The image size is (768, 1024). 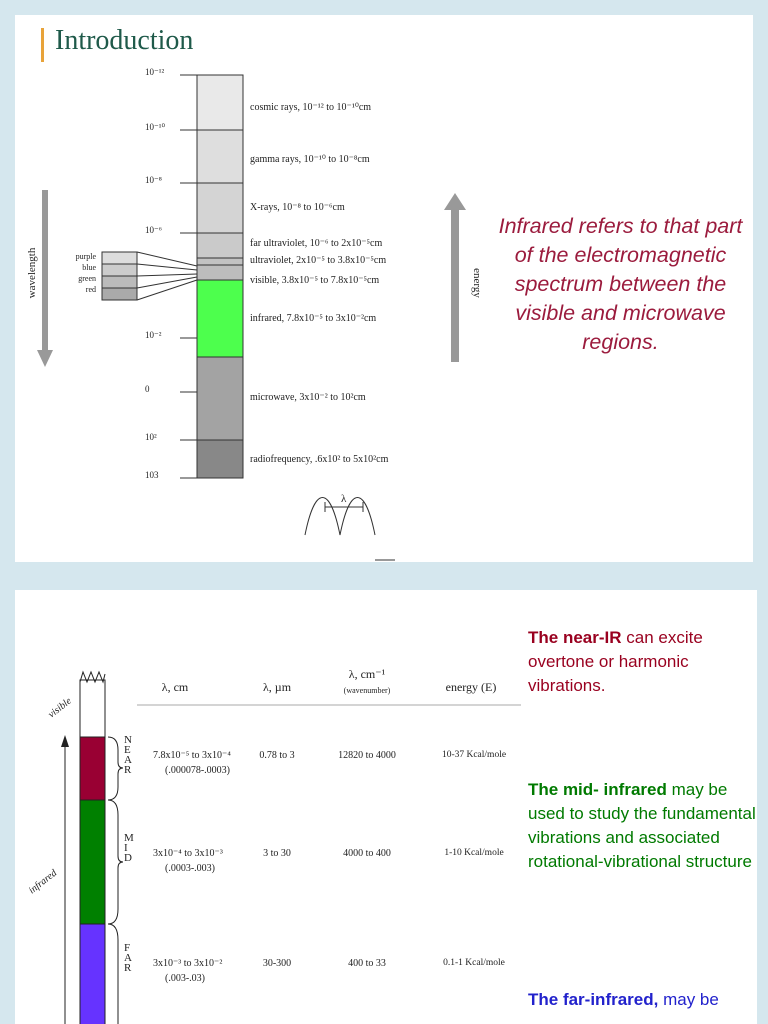 What do you see at coordinates (297, 207) in the screenshot?
I see `band-label: X-rays, 10⁻⁸ to 10⁻⁶cm` at bounding box center [297, 207].